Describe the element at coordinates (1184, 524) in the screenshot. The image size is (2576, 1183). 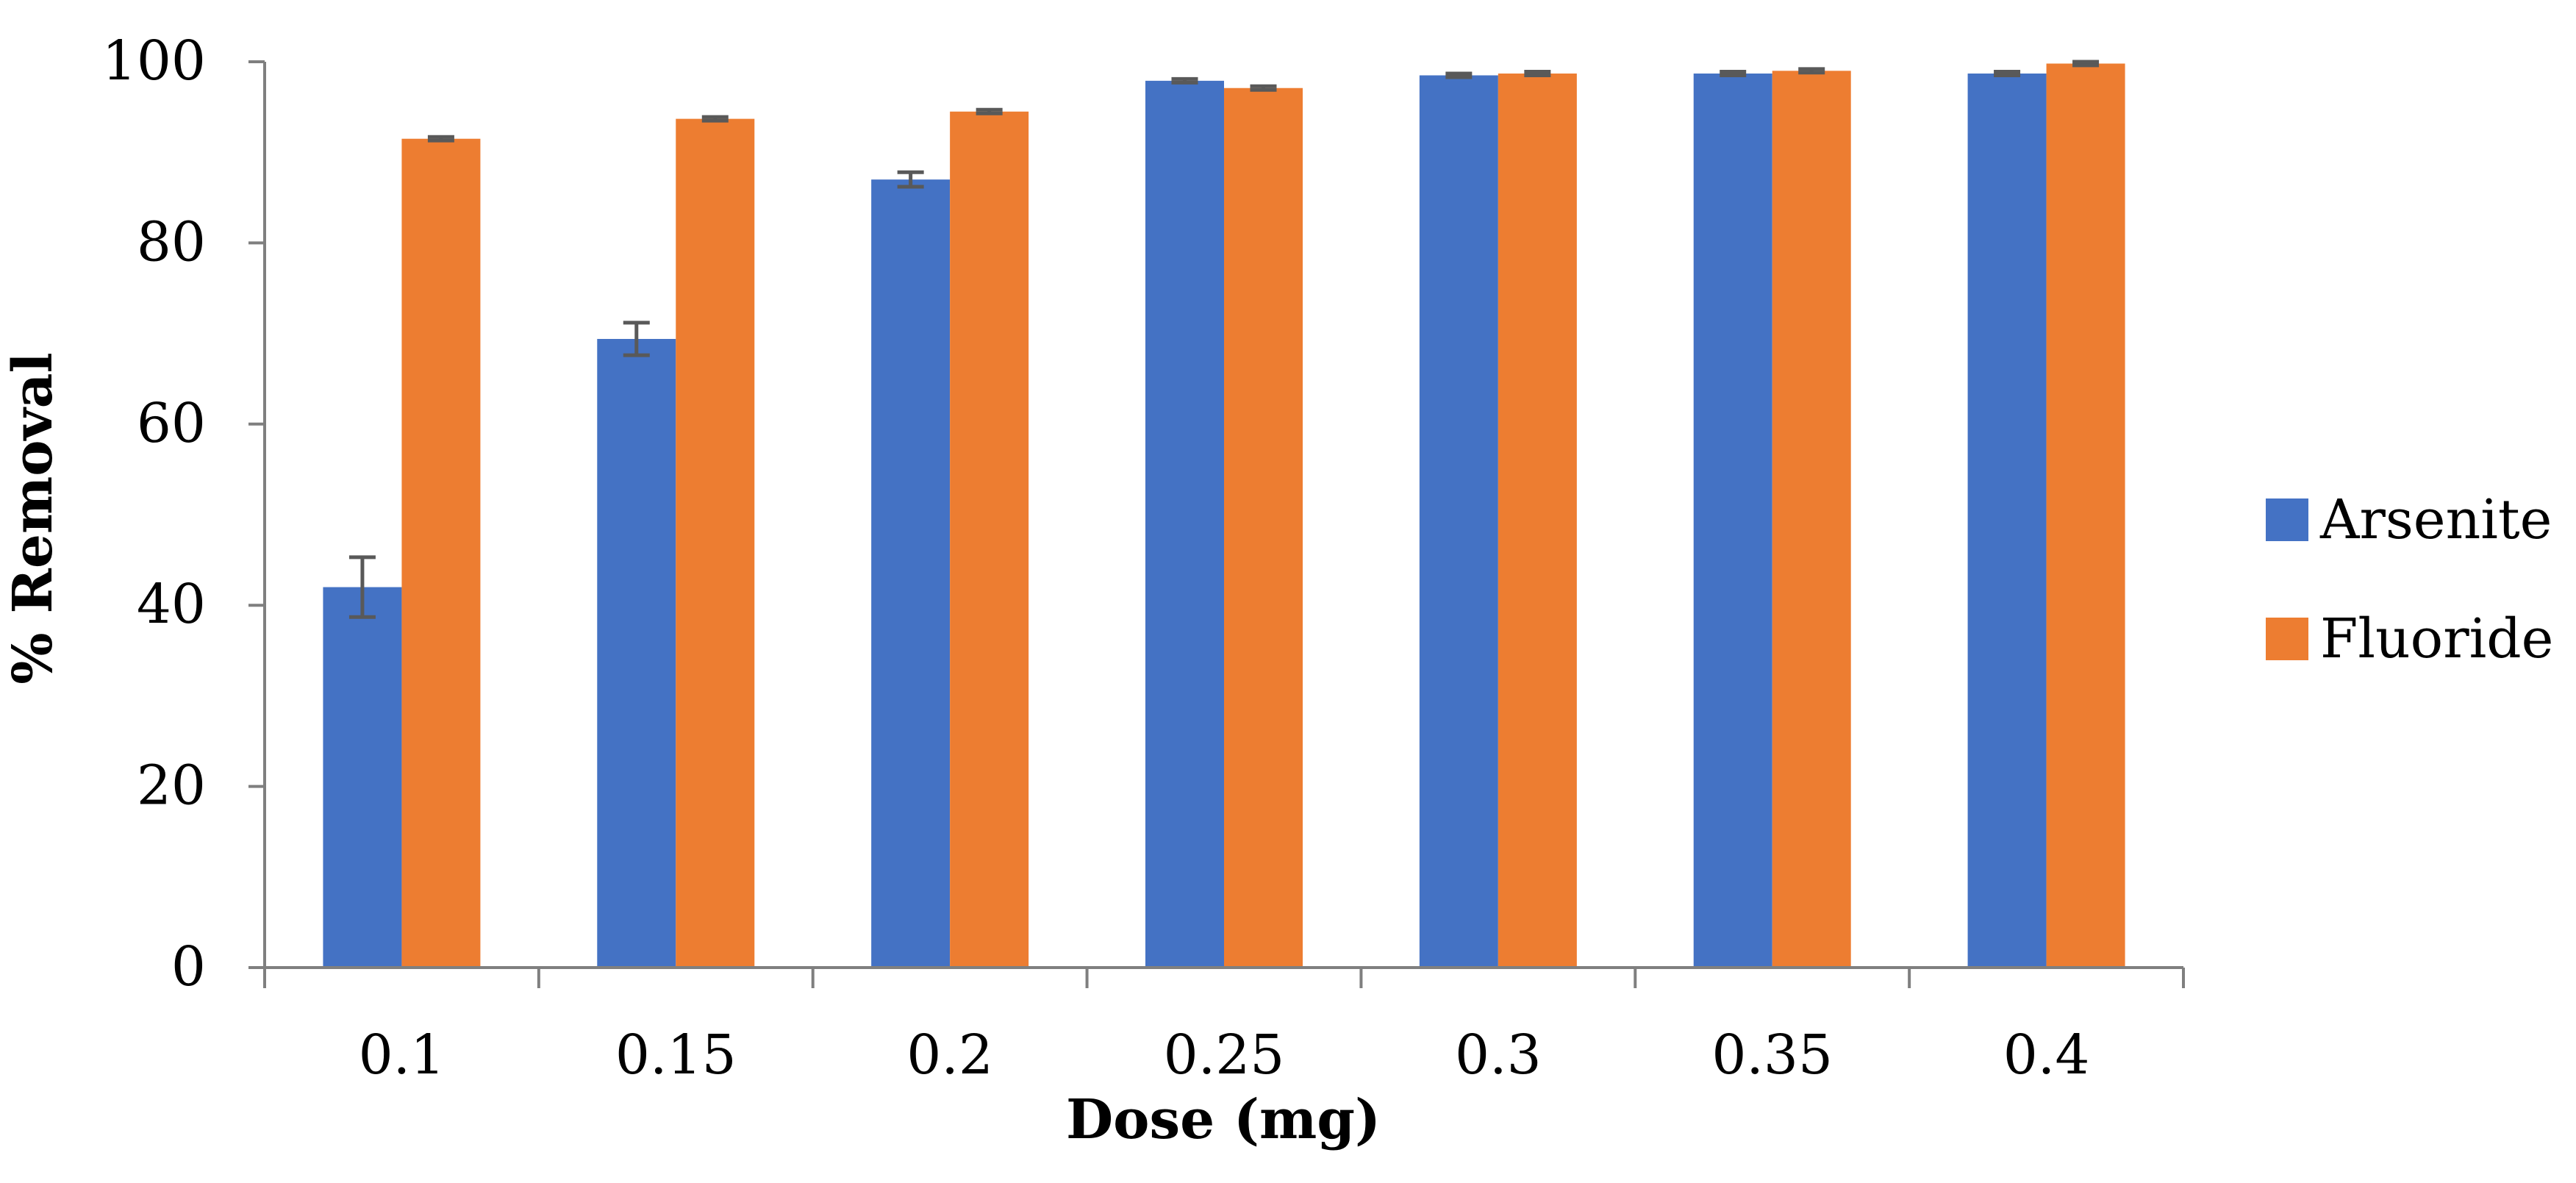
I see `bar-arsenite-0.25` at that location.